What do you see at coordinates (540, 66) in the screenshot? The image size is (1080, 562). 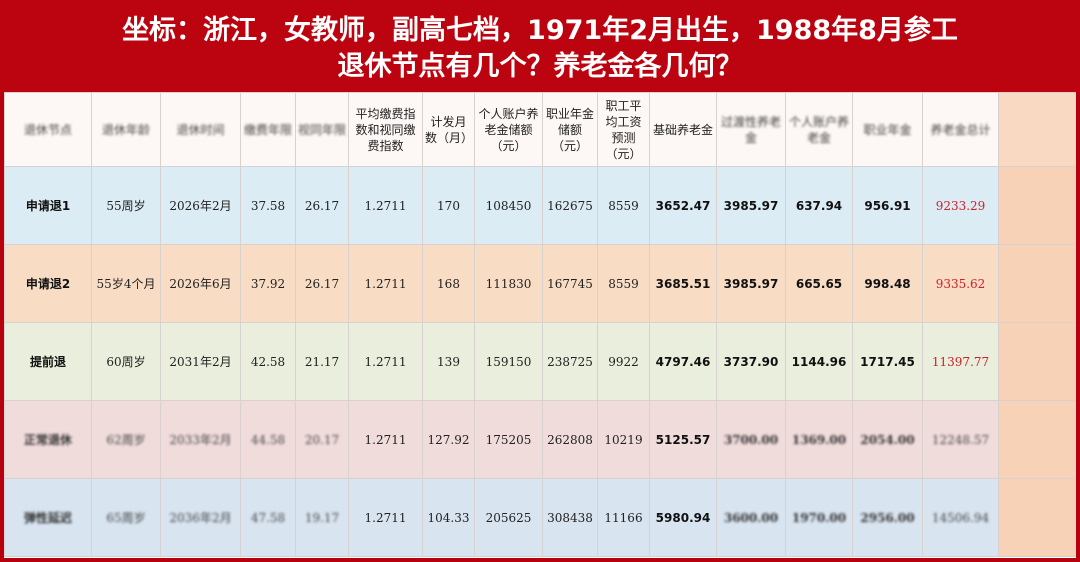 I see `title-line-2: 退休节点有几个？养老金各几何？` at bounding box center [540, 66].